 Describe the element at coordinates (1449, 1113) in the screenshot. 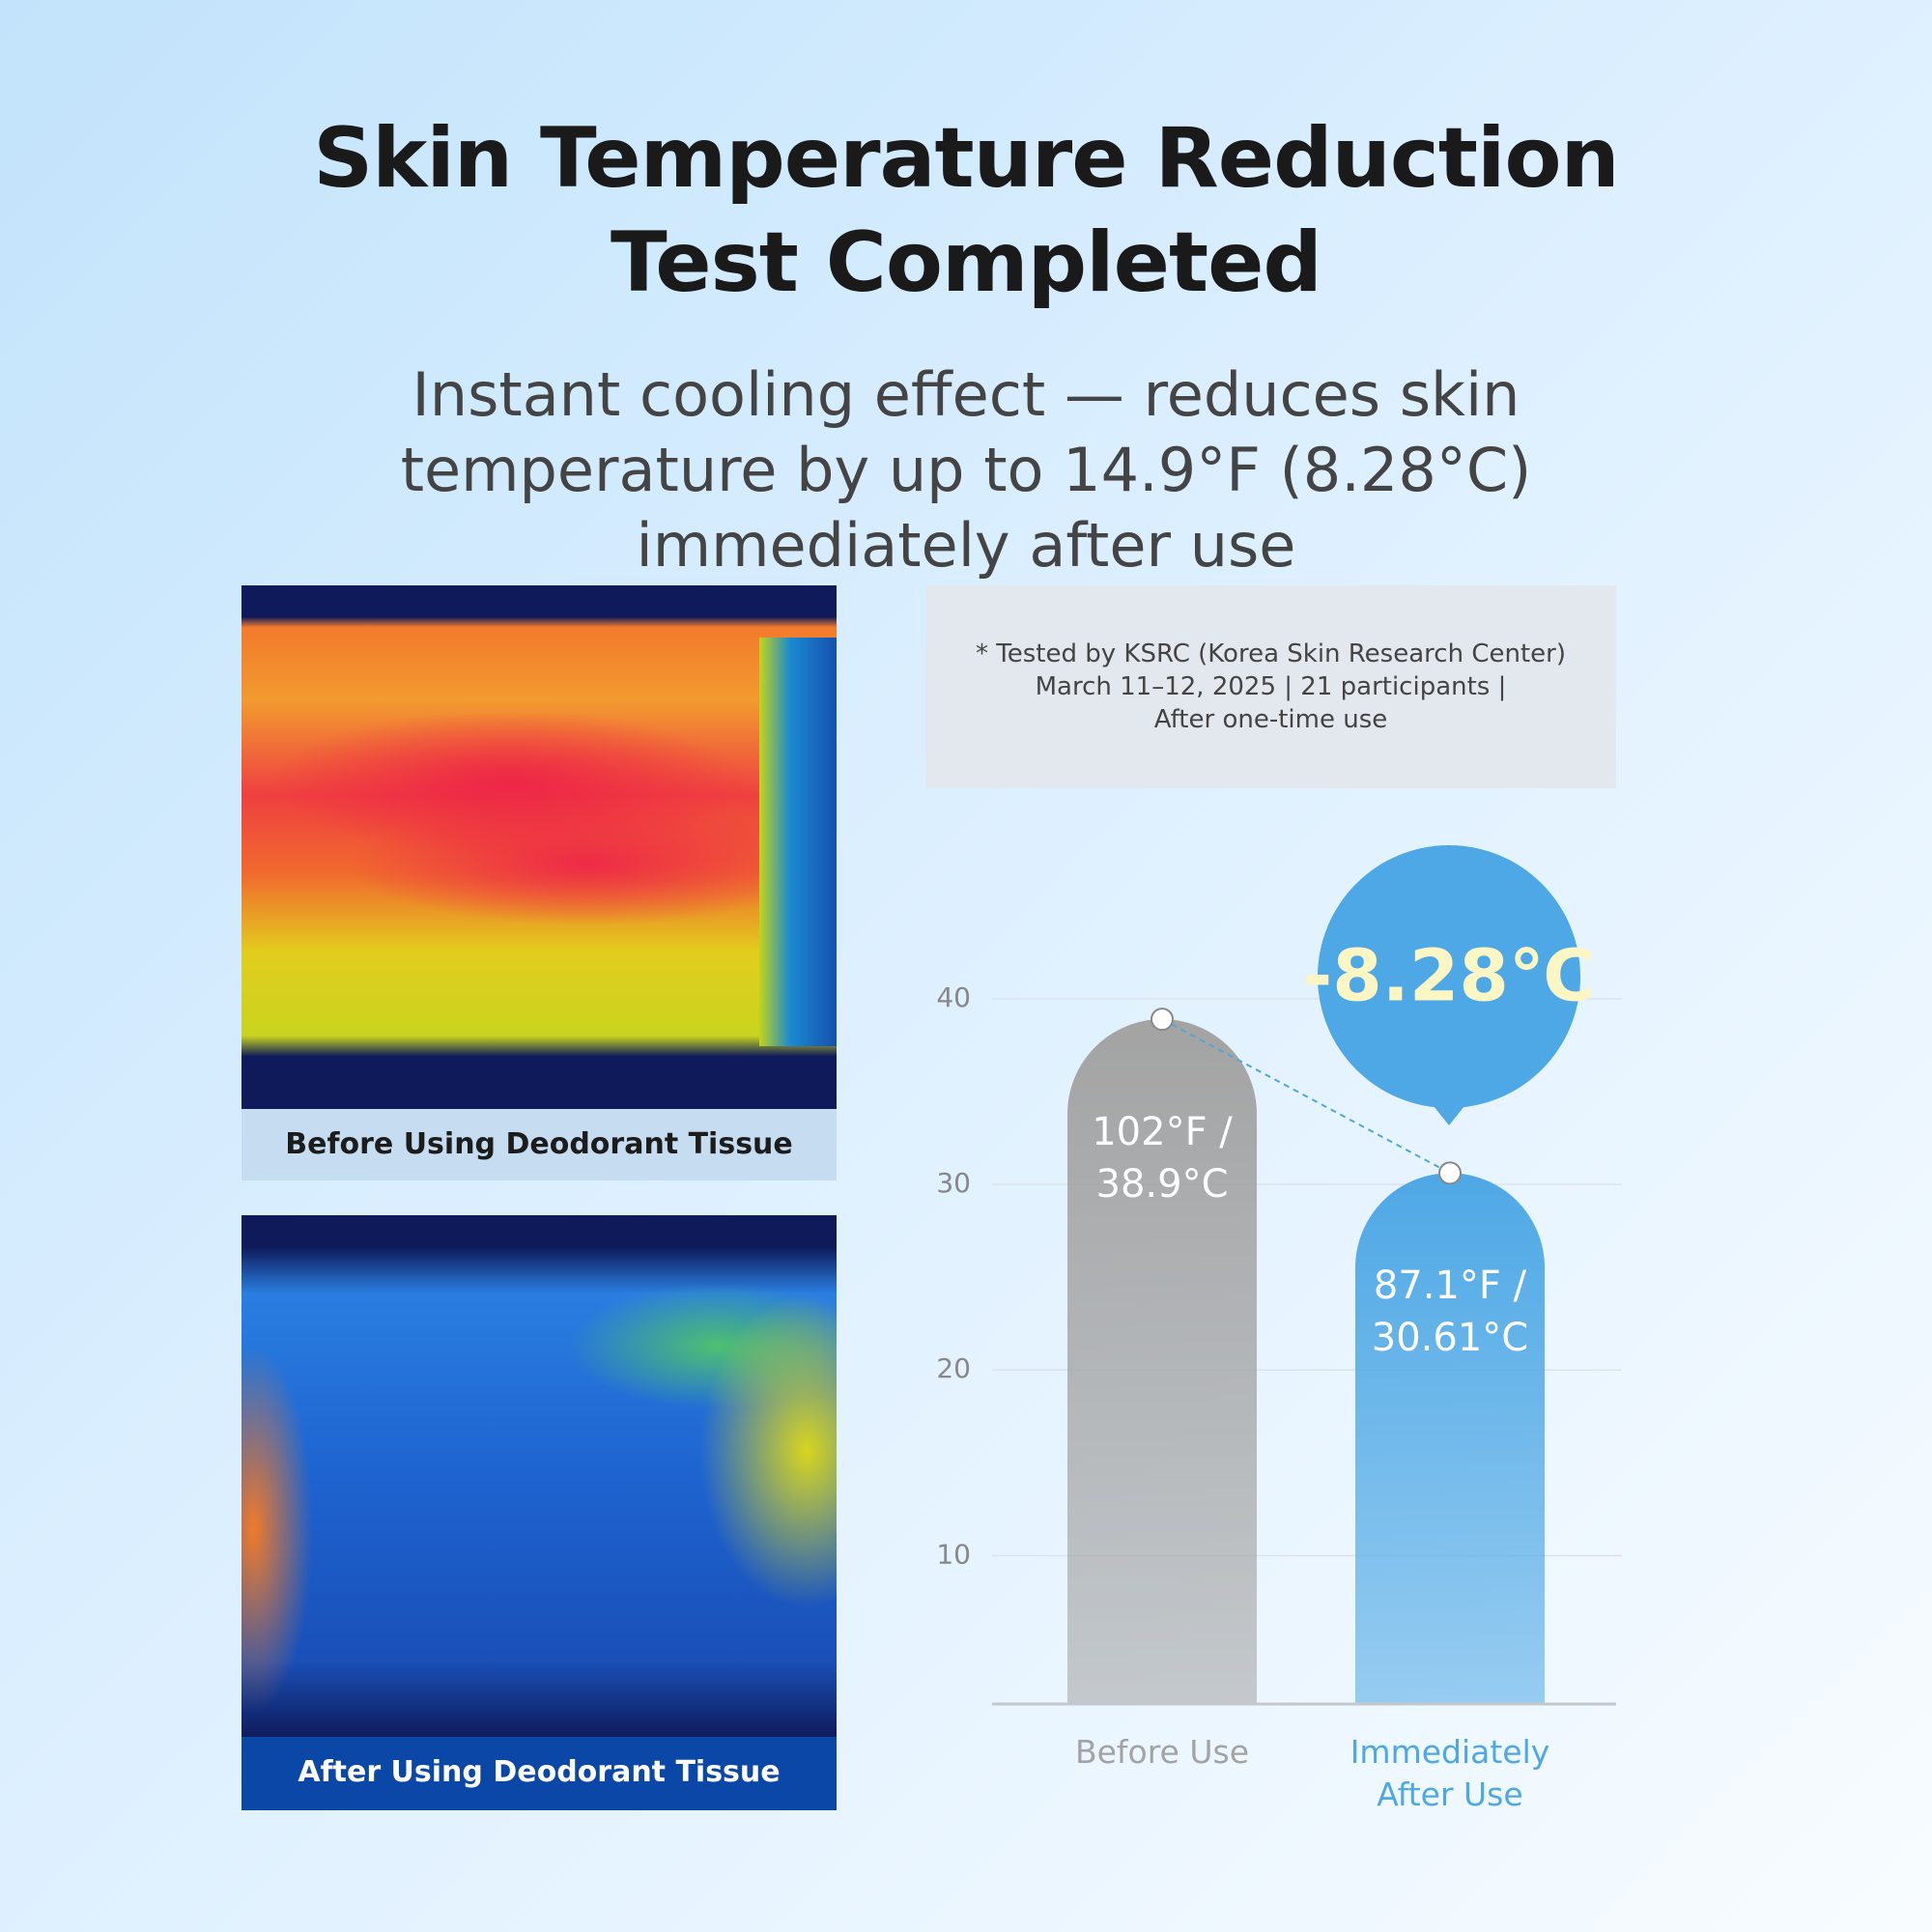

I see `bubble-pointer` at that location.